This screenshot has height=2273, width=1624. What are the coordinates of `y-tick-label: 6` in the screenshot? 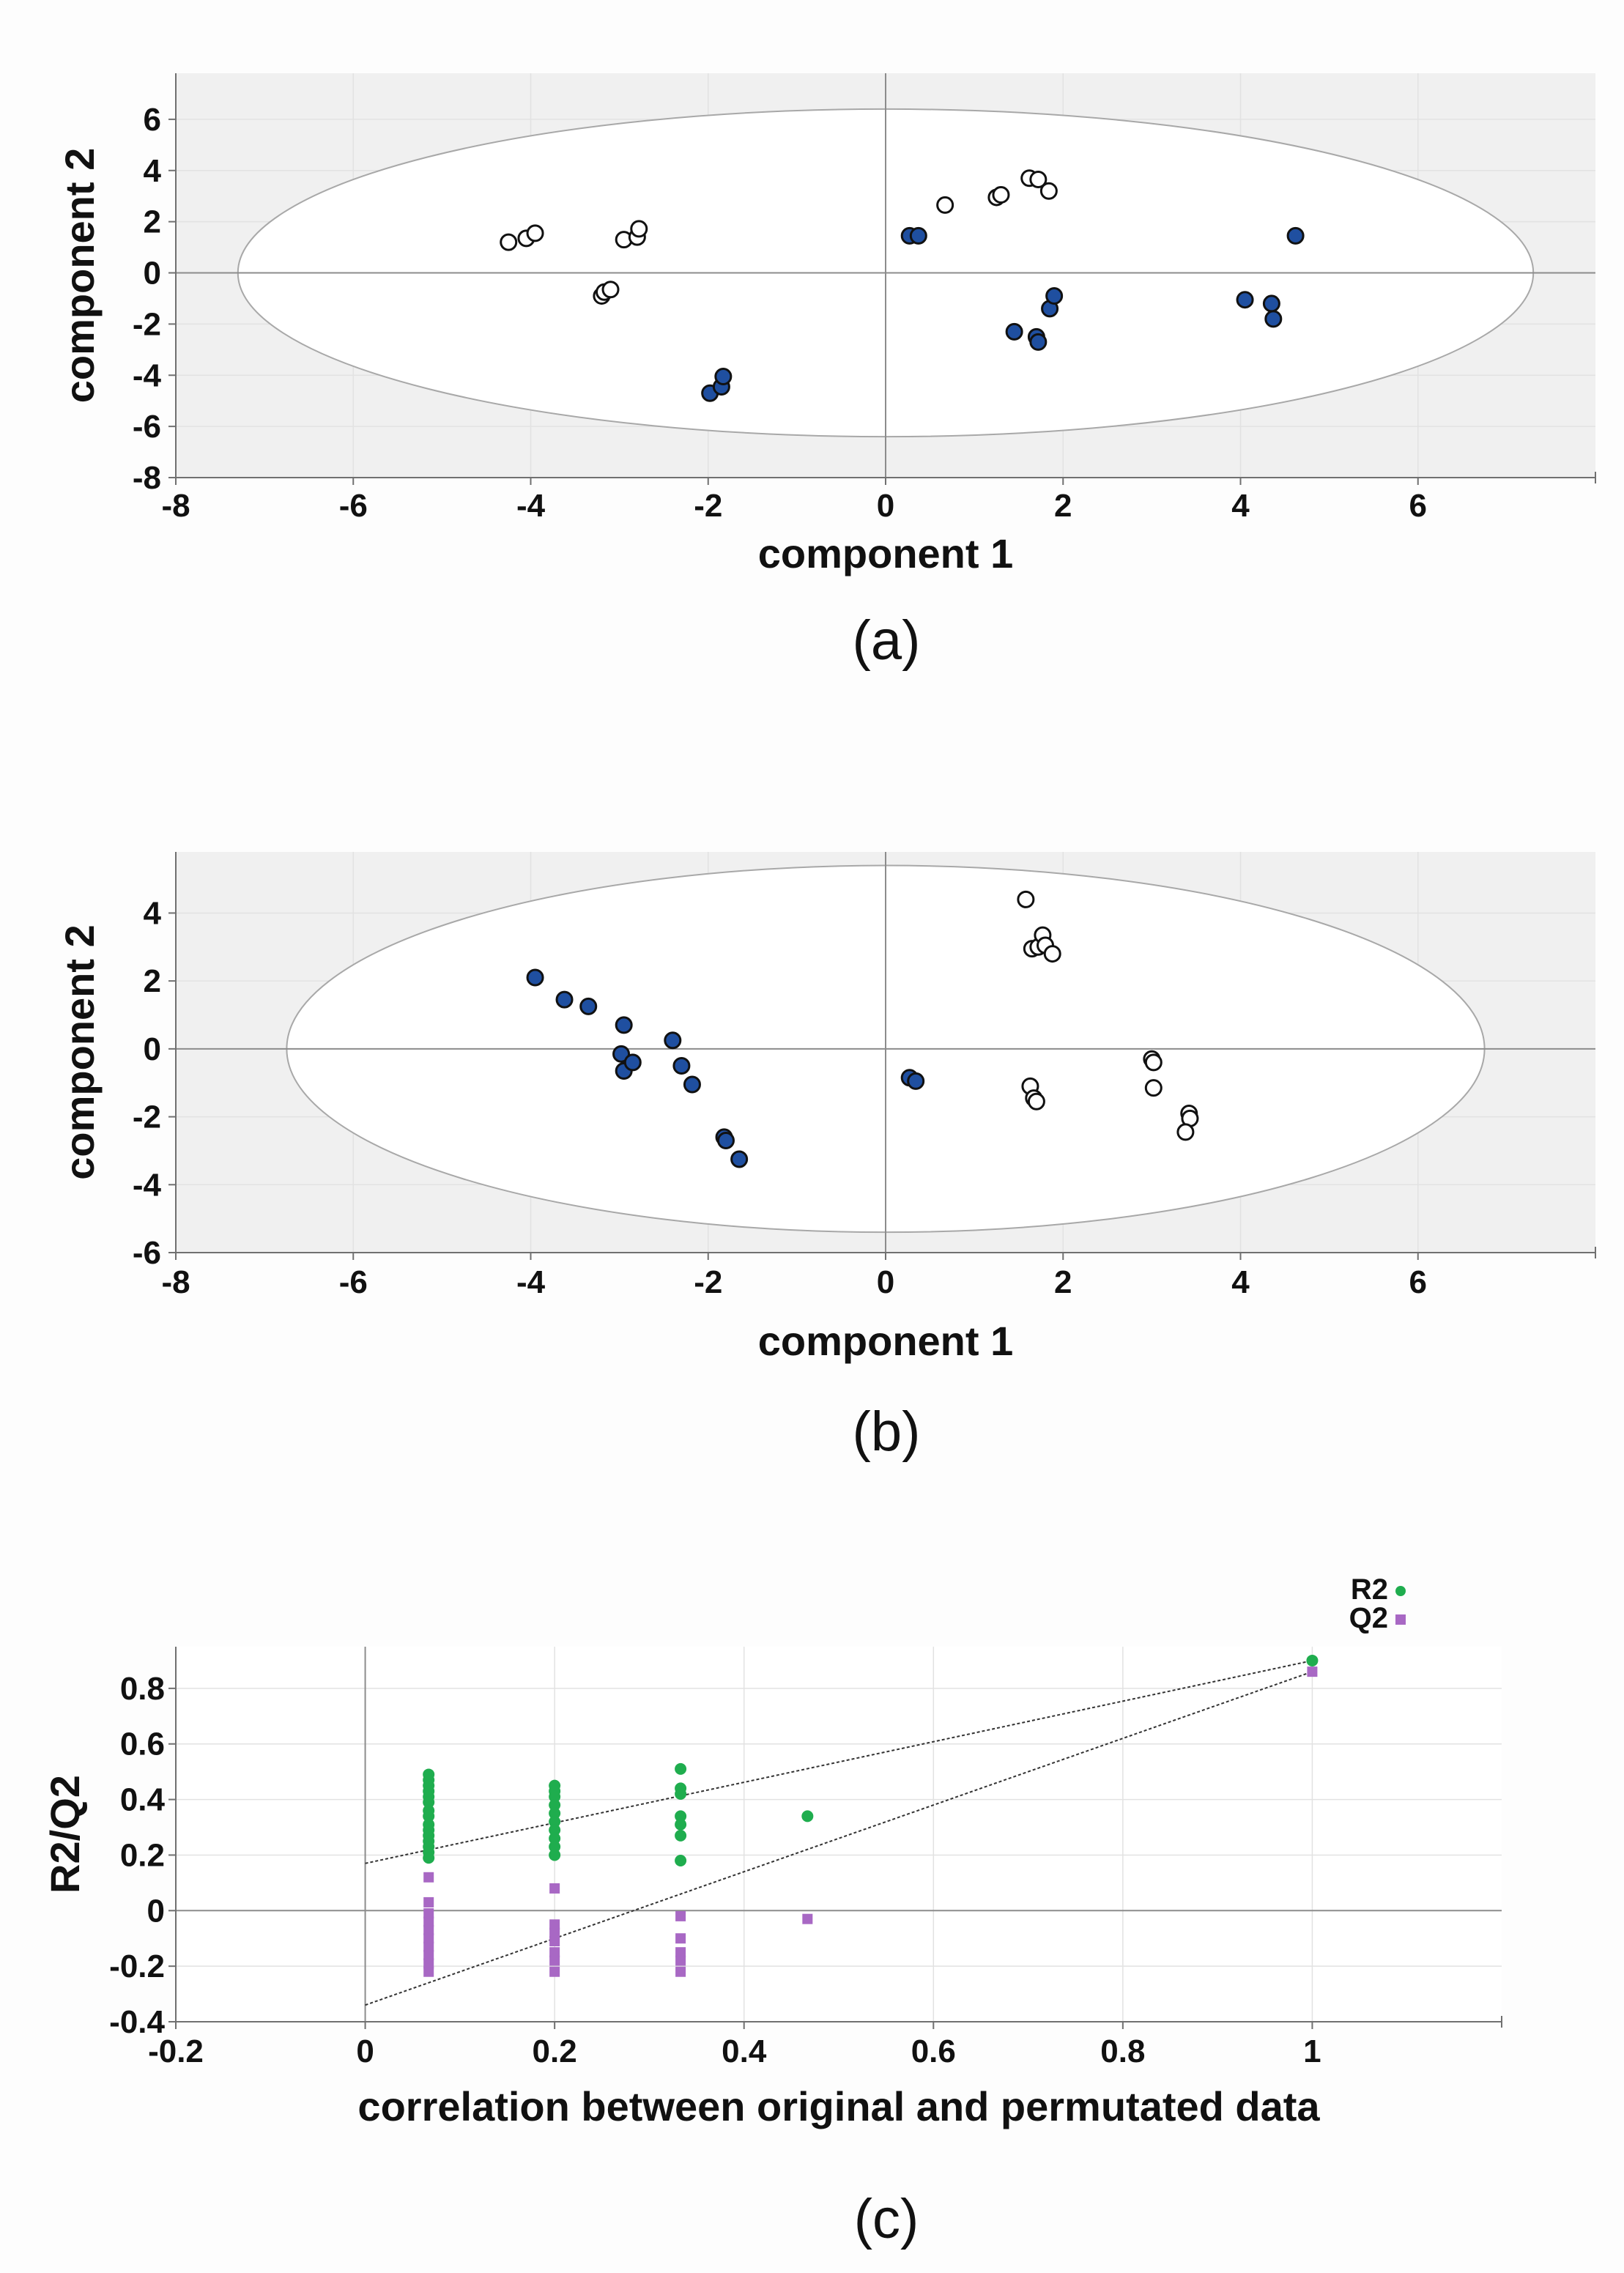 It's located at (152, 120).